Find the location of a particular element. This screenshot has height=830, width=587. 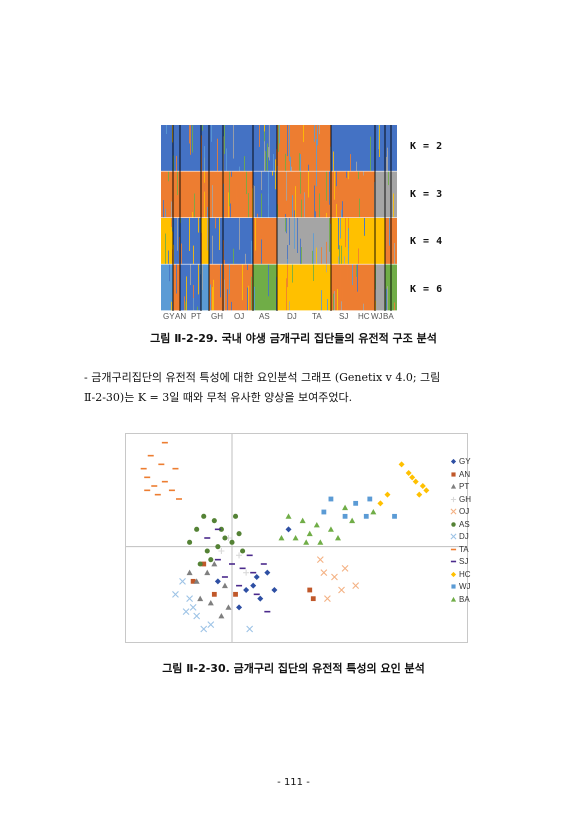

k-label-3: K = 3 is located at coordinates (426, 194).